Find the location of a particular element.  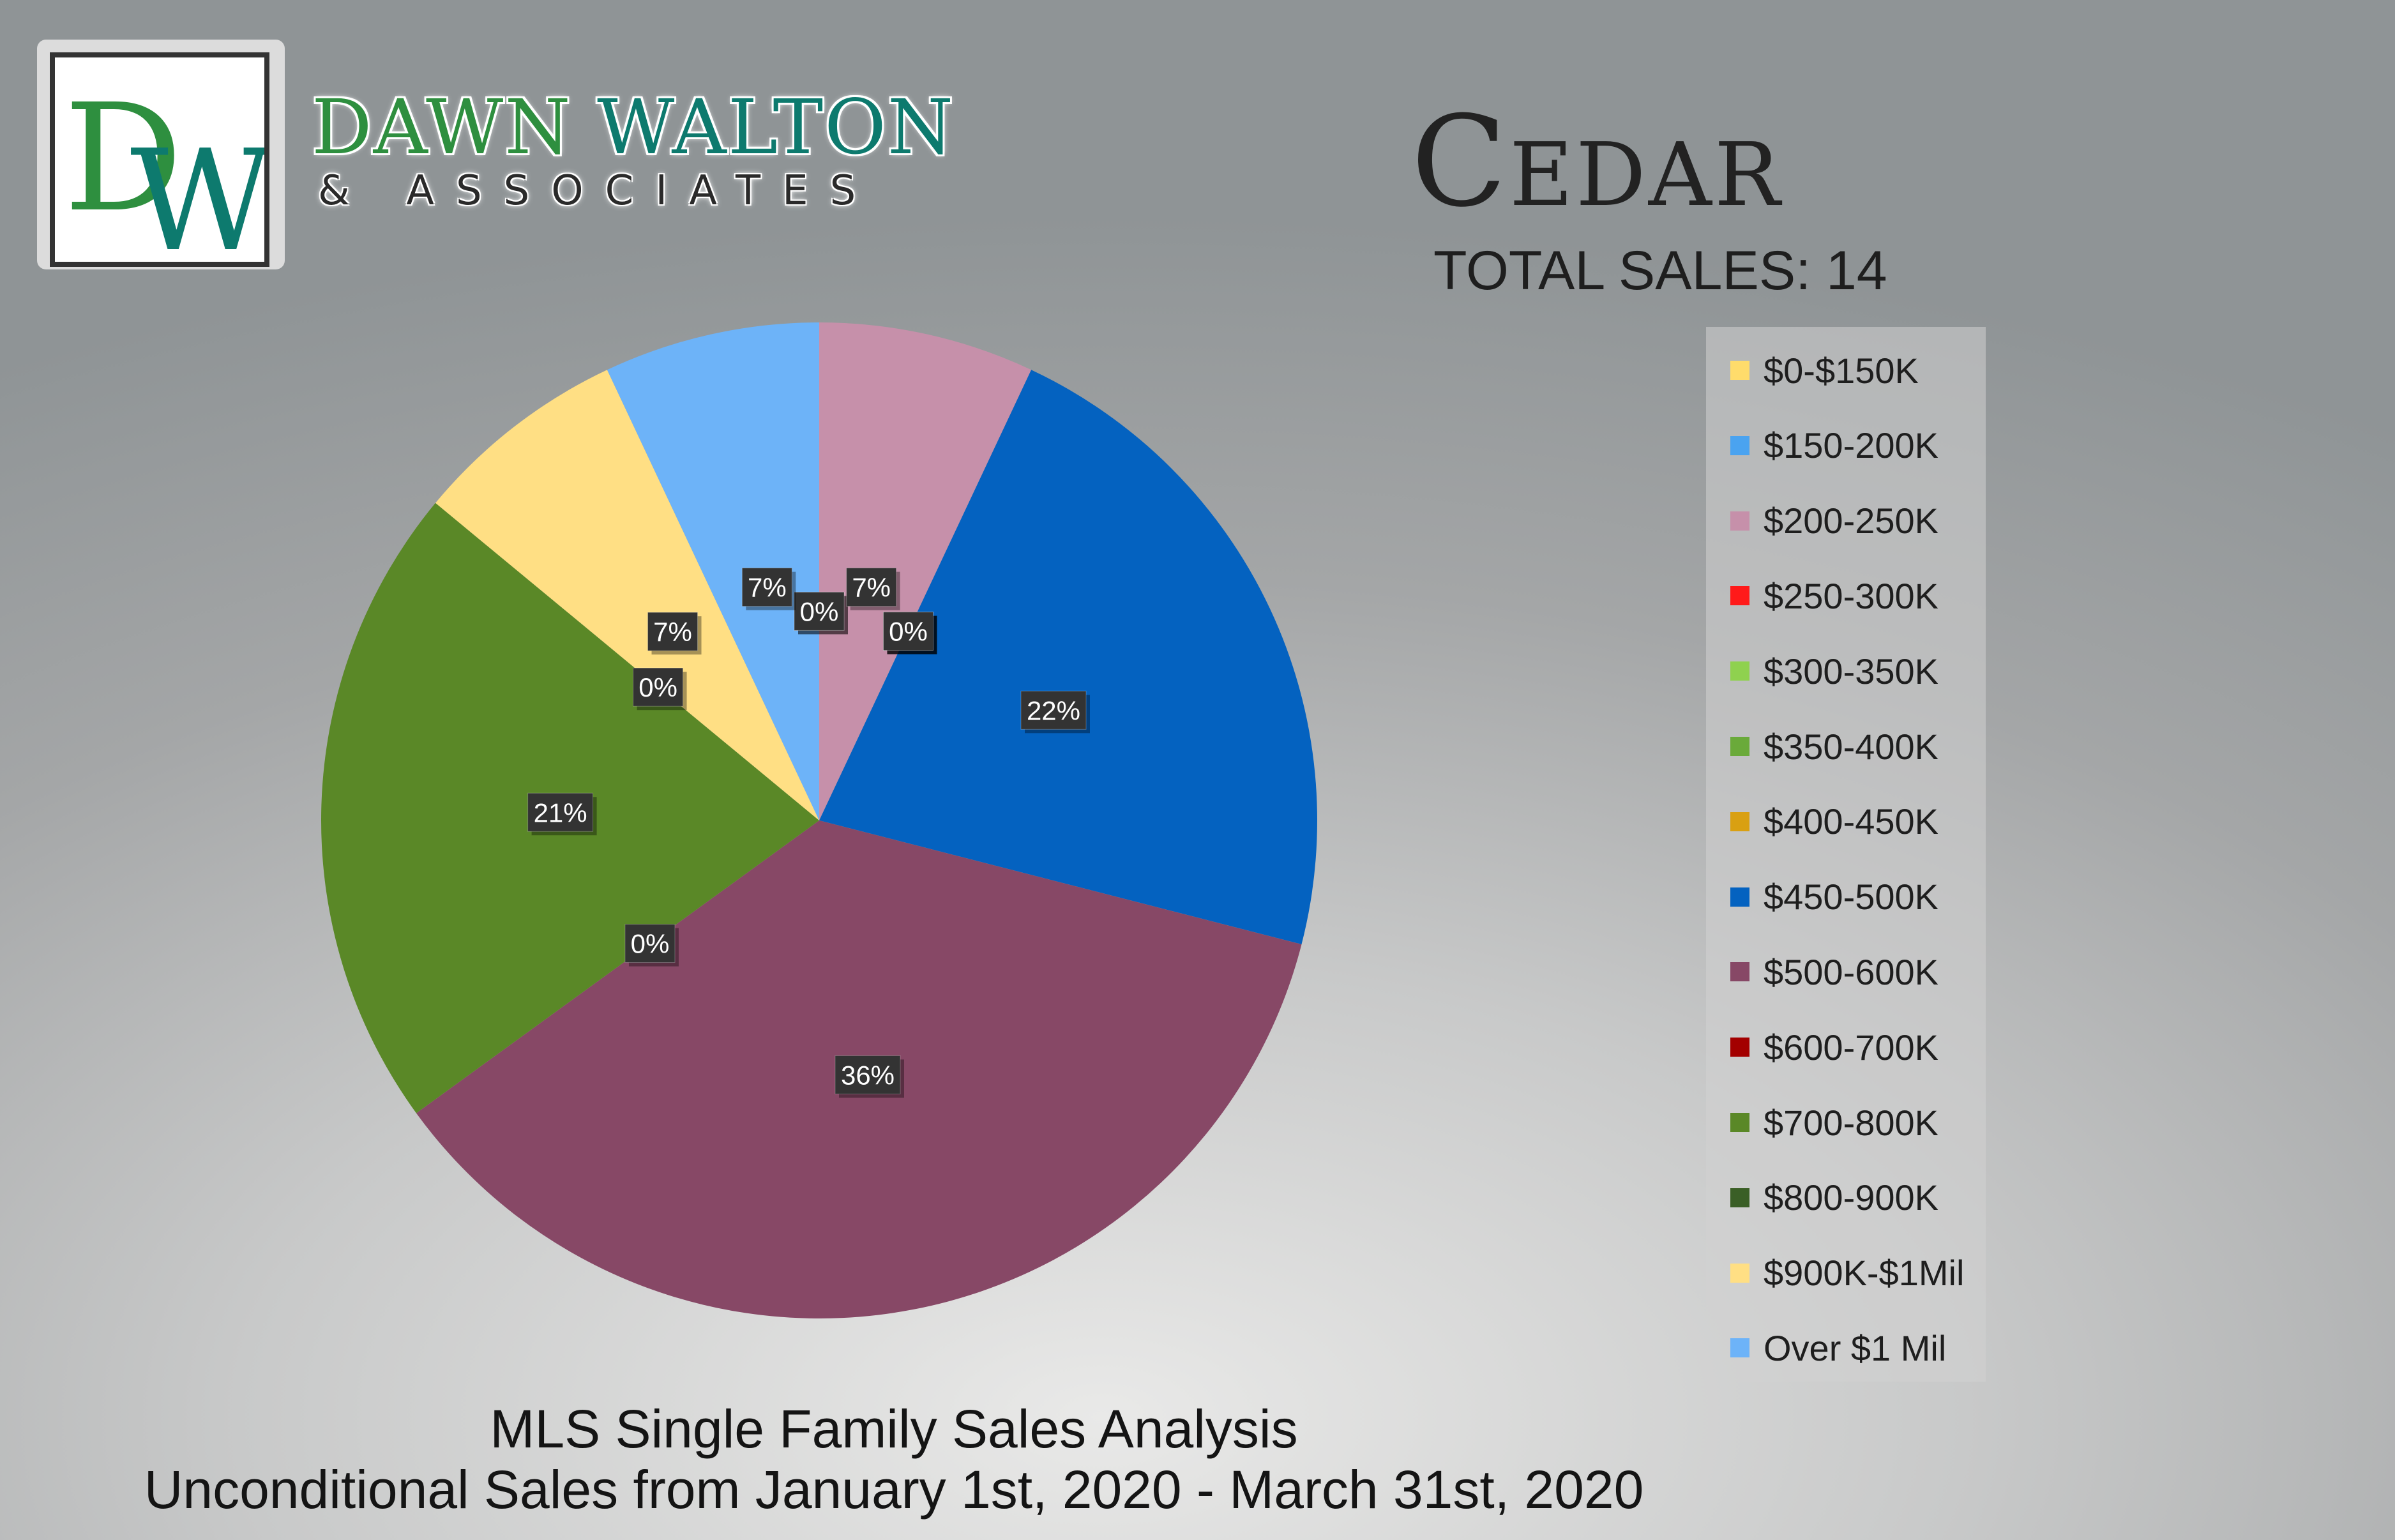

pie-label-200-250k: 7% is located at coordinates (873, 589).